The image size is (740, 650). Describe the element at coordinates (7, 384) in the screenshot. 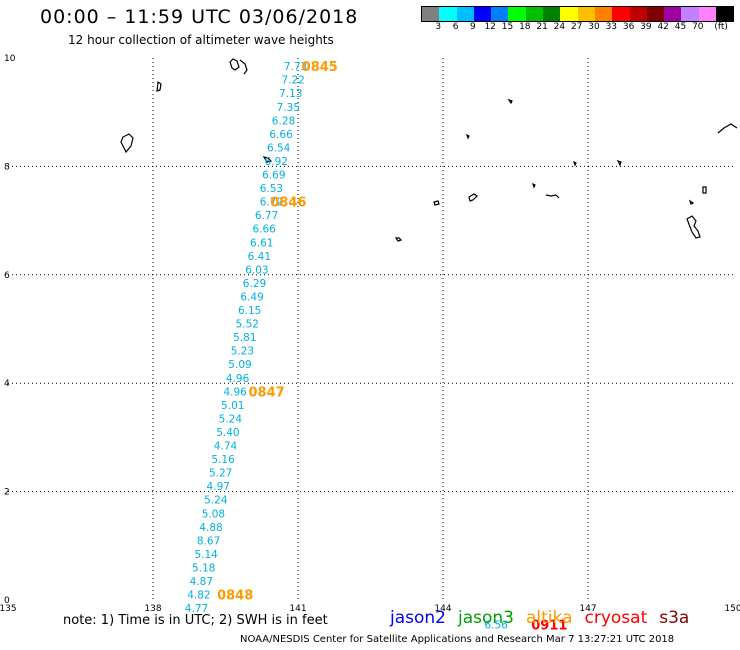

I see `y-tick-label: 4` at that location.